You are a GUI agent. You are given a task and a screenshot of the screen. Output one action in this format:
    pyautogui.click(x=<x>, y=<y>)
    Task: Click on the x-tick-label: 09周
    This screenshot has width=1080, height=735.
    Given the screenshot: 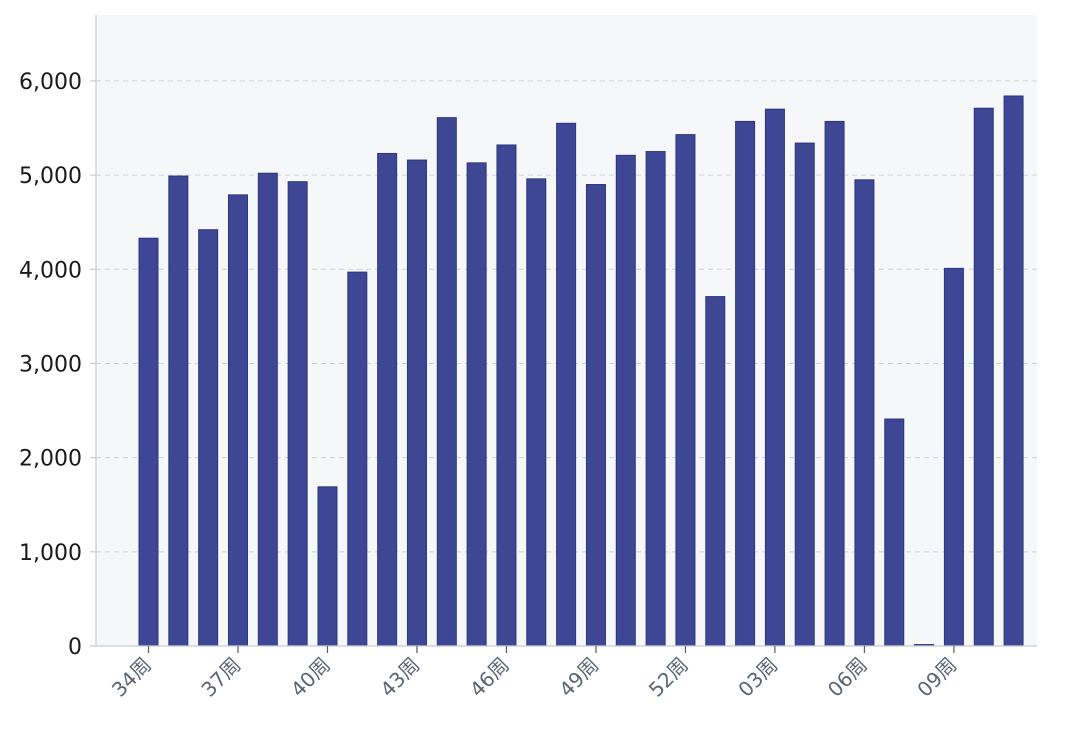 What is the action you would take?
    pyautogui.click(x=936, y=677)
    